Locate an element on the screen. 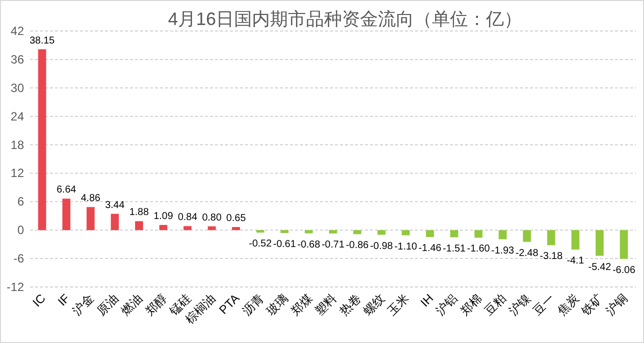  y-tick-label: 42 is located at coordinates (17, 31).